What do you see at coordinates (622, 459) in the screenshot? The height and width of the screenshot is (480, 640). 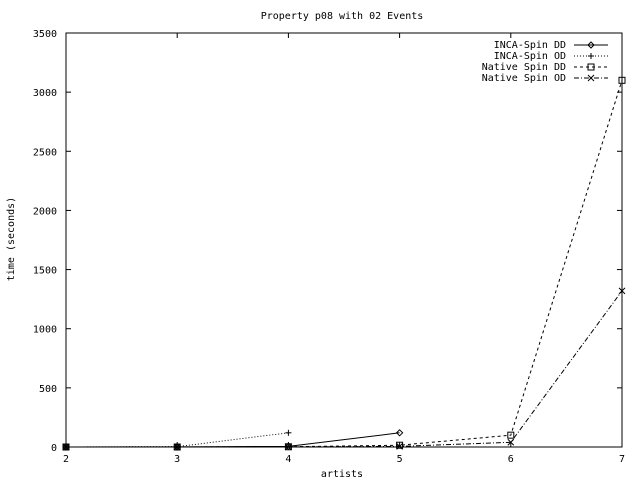 I see `x-tick-label: 7` at bounding box center [622, 459].